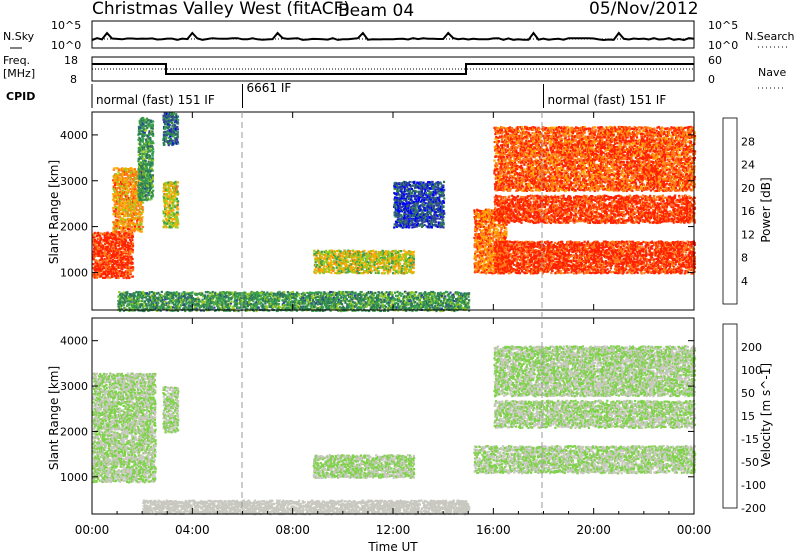 This screenshot has height=554, width=800. What do you see at coordinates (393, 36) in the screenshot?
I see `noise-sky-line` at bounding box center [393, 36].